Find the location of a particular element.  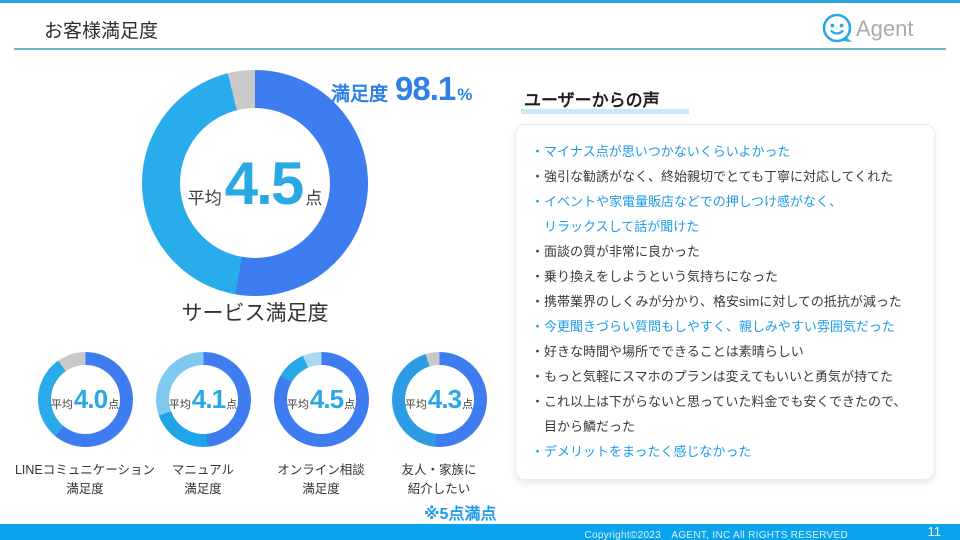

small-donut-center-text: 平均 4.5 点 is located at coordinates (321, 399).